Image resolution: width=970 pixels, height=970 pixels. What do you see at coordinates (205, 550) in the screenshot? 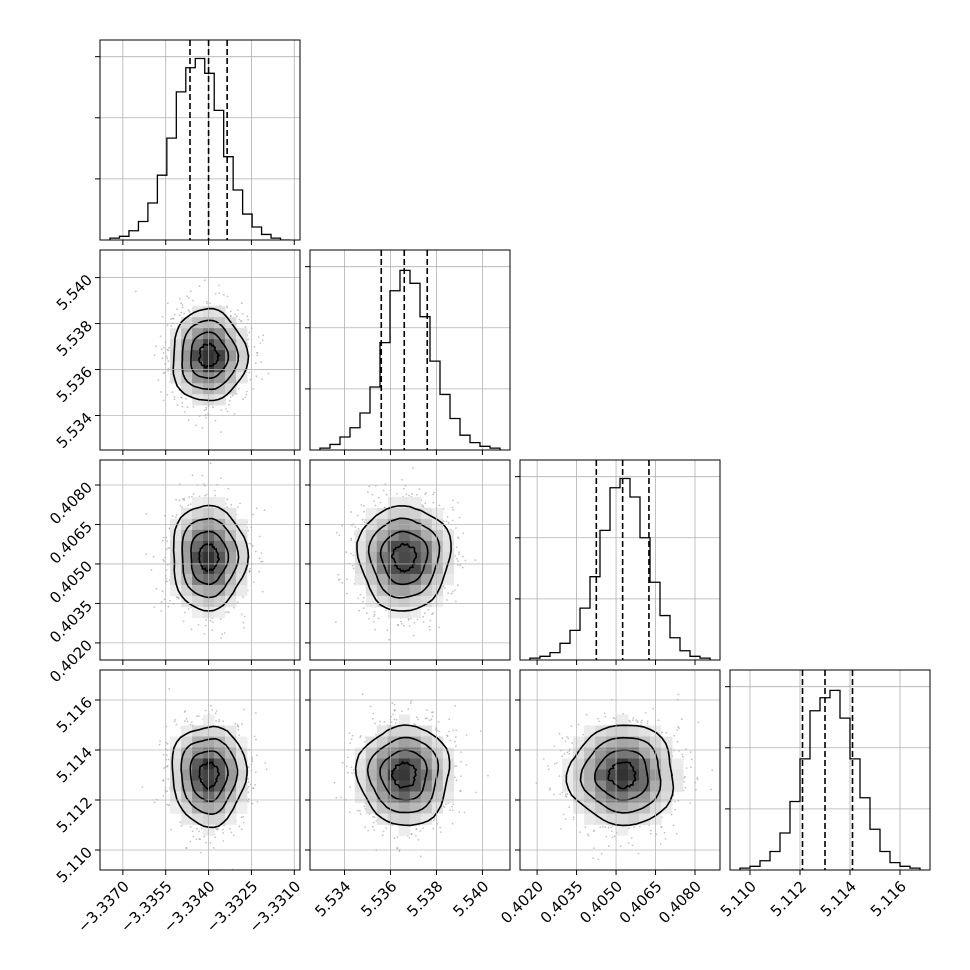
I see `scatter-panel-3-1-content` at bounding box center [205, 550].